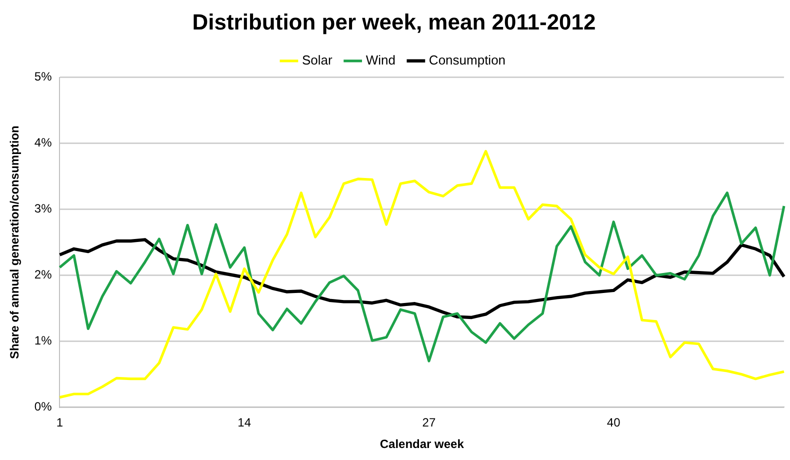  I want to click on x-tick-label: 27, so click(429, 423).